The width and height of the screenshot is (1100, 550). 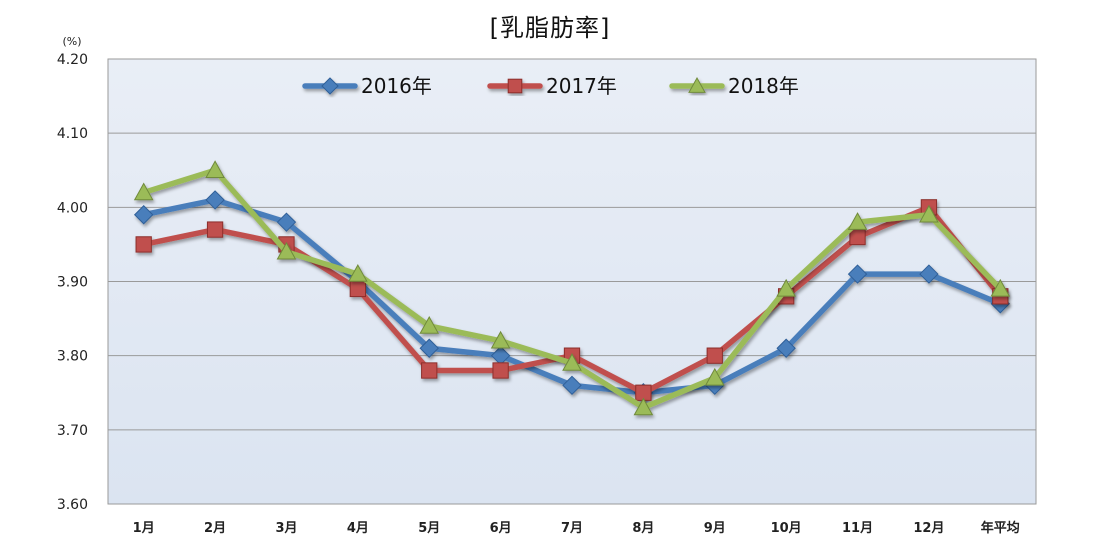 I want to click on x-tick-label: 7月, so click(x=572, y=528).